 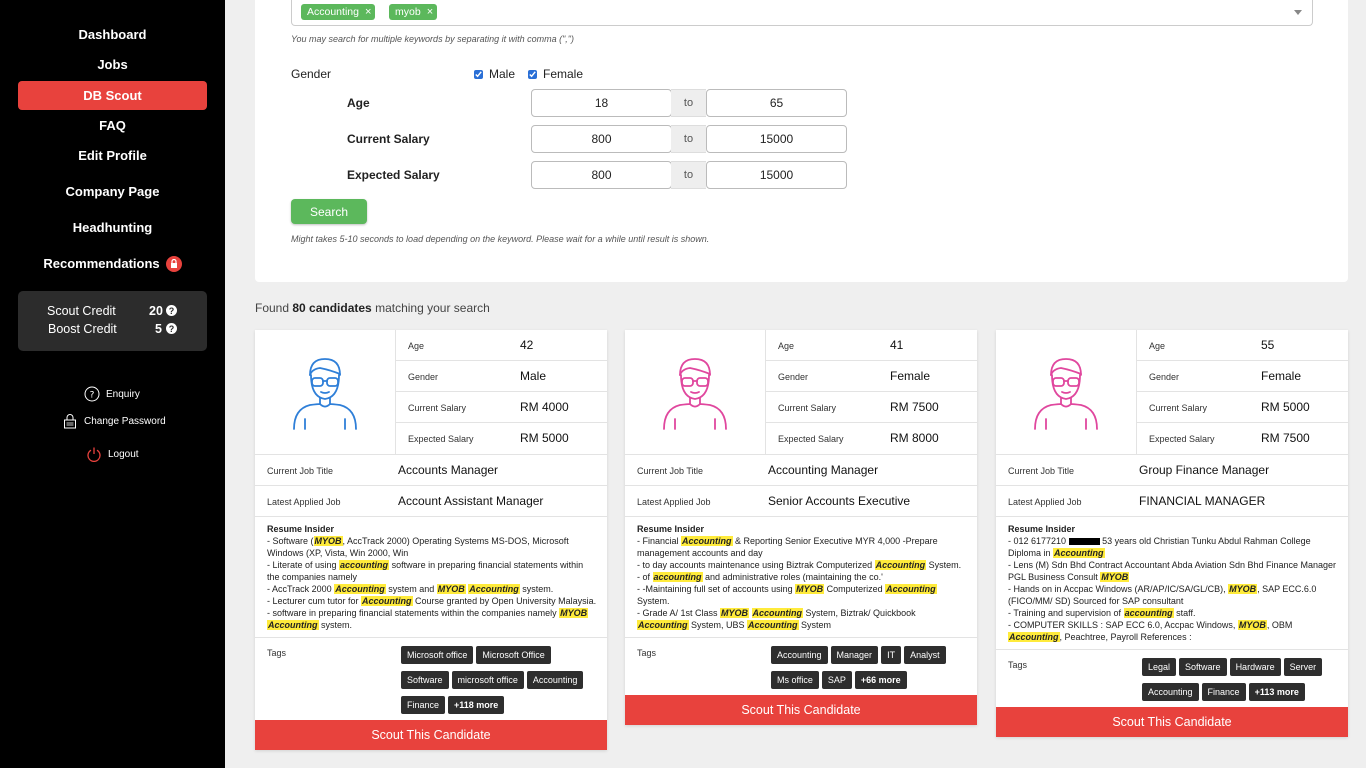 What do you see at coordinates (112, 34) in the screenshot?
I see `sidebar-item-dashboard: Dashboard` at bounding box center [112, 34].